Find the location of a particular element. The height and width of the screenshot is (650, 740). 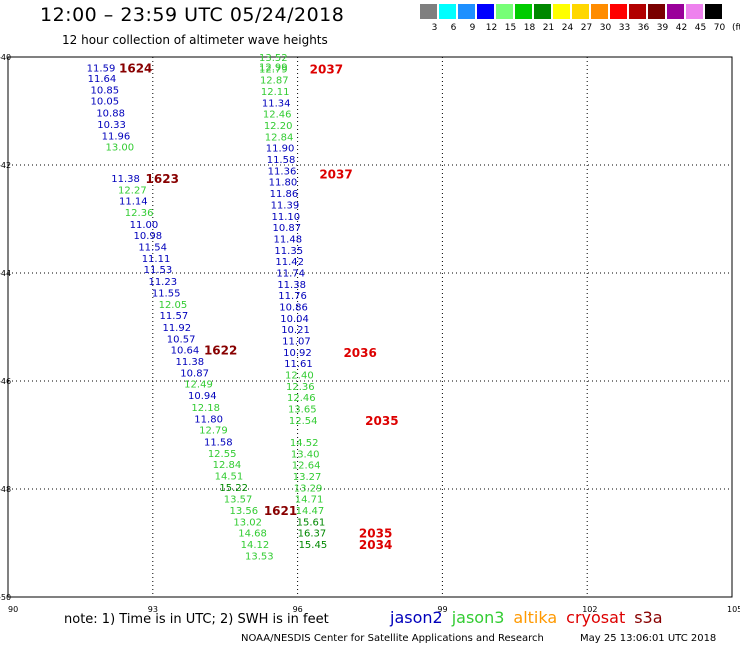

track-time-label: 2035 is located at coordinates (375, 534).